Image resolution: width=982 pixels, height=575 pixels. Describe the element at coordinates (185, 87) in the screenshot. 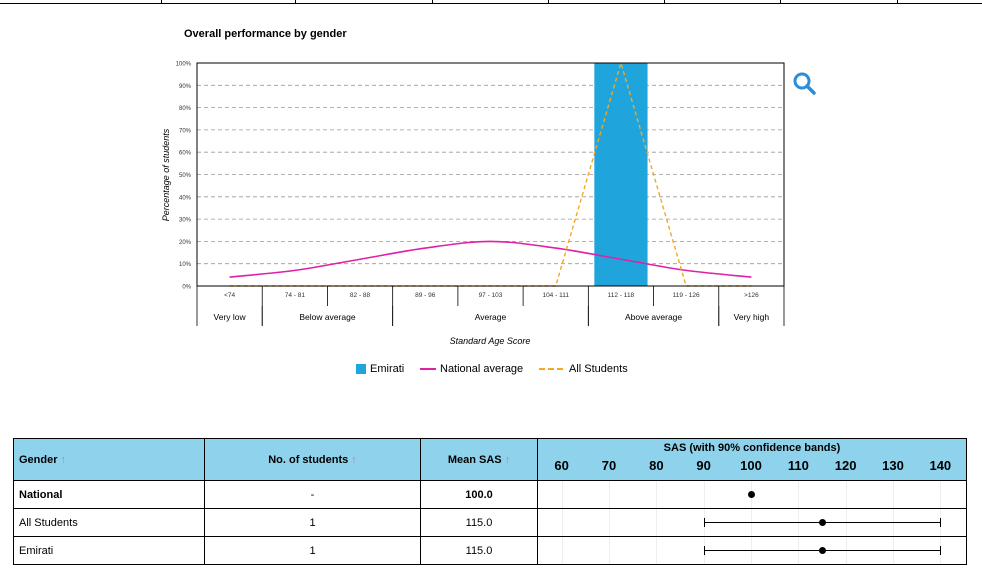

I see `y-tick-label: 90%` at that location.